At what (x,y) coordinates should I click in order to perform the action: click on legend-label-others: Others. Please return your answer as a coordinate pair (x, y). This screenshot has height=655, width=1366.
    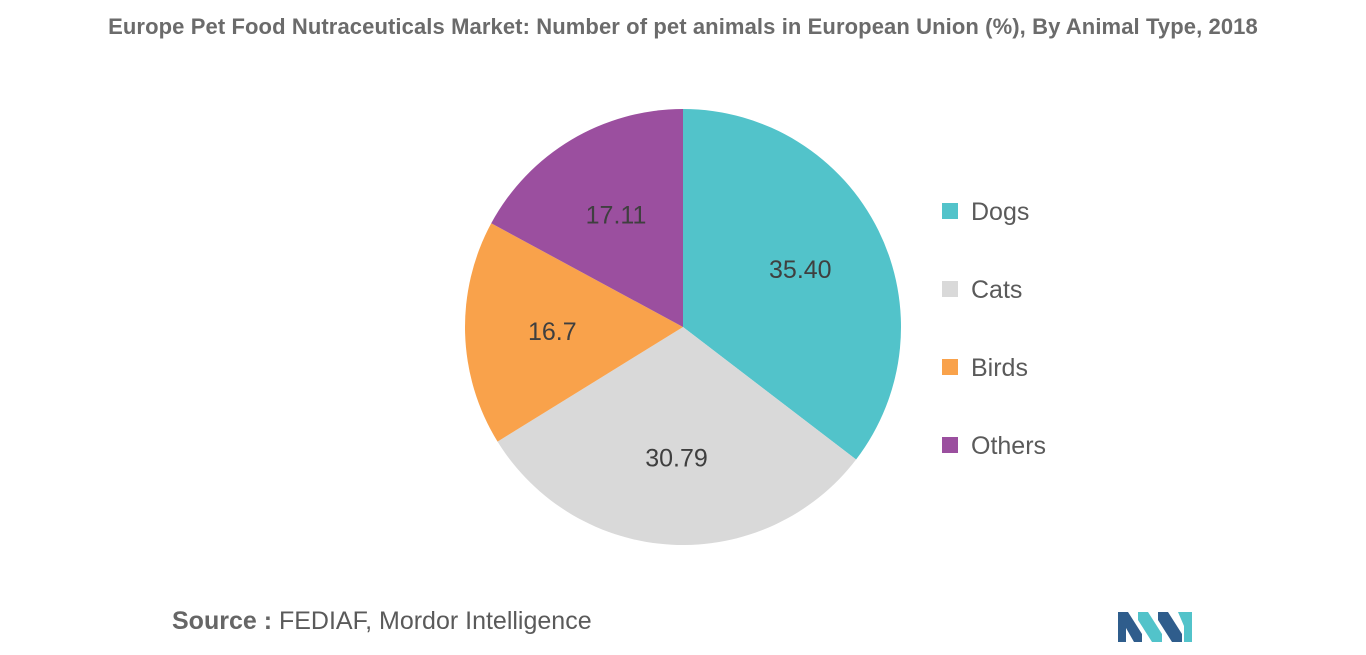
    Looking at the image, I should click on (1008, 446).